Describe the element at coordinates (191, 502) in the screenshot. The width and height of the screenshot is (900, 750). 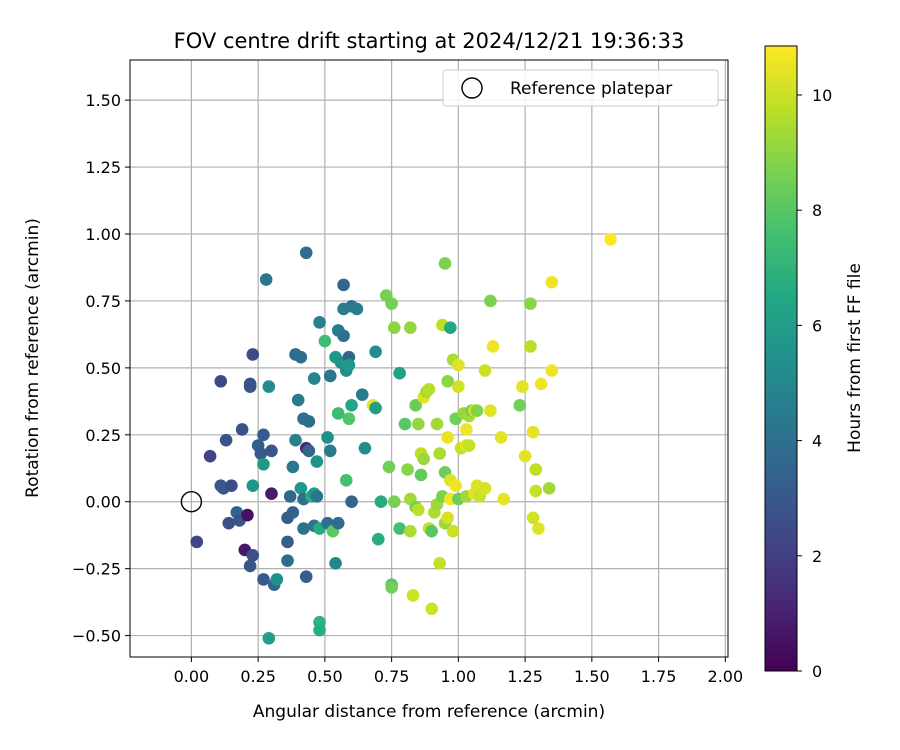
I see `reference-platepar-marker` at that location.